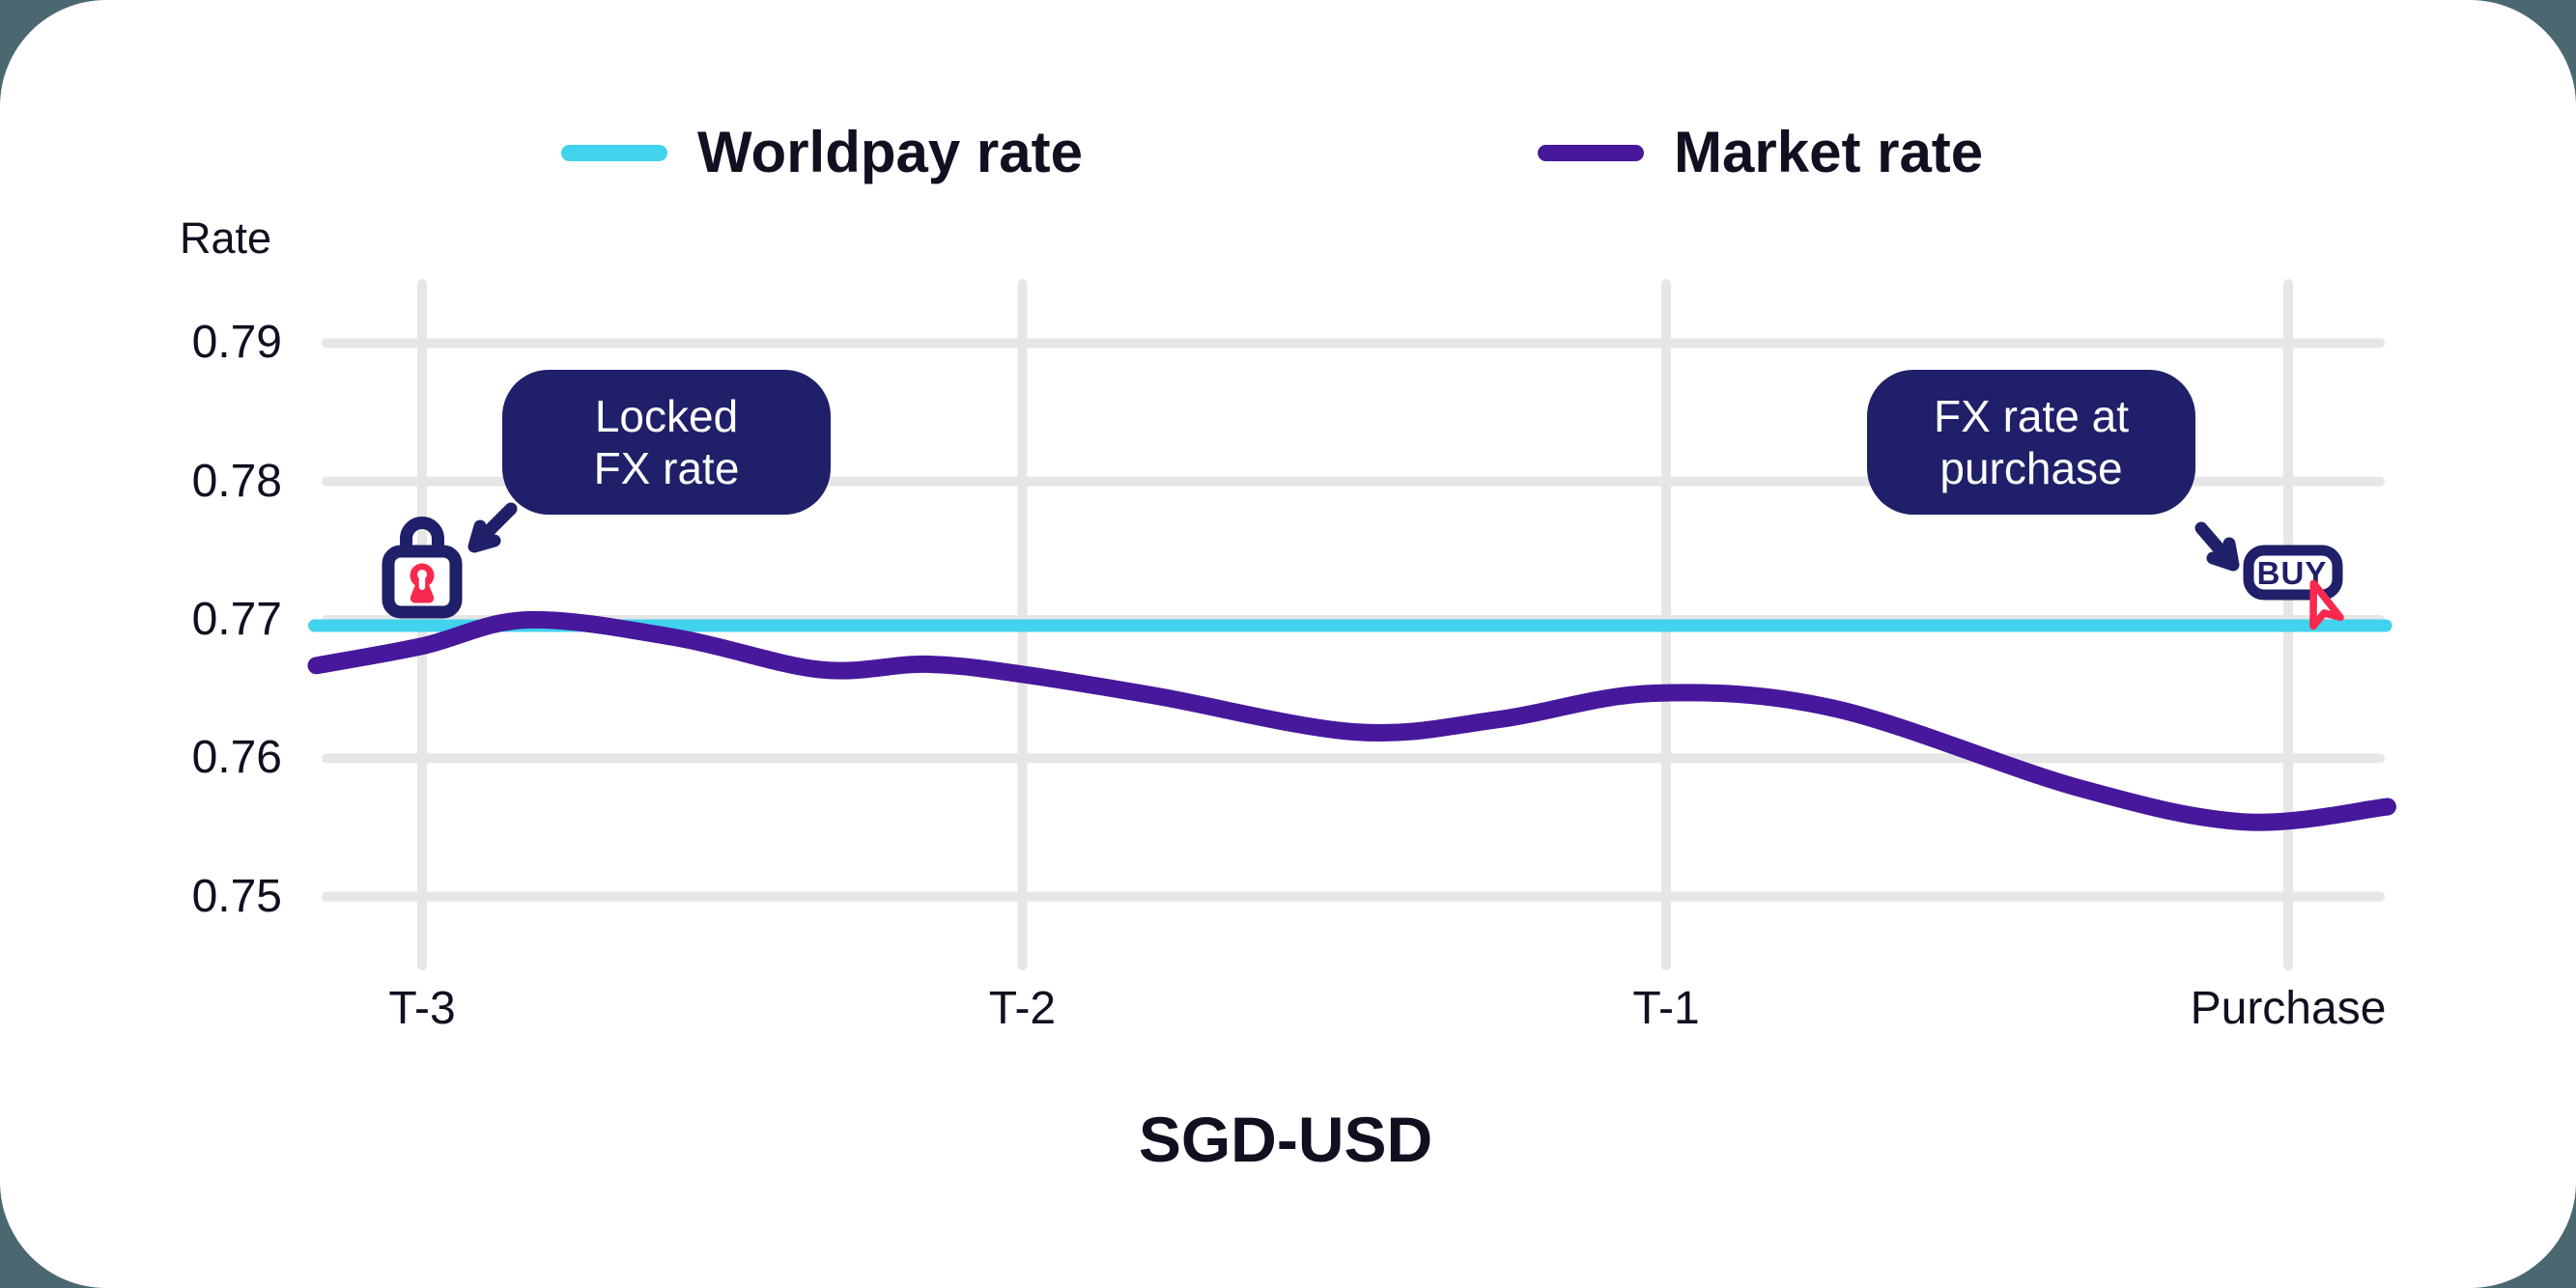 This screenshot has height=1288, width=2576. What do you see at coordinates (2217, 547) in the screenshot?
I see `arrow-down-right-icon` at bounding box center [2217, 547].